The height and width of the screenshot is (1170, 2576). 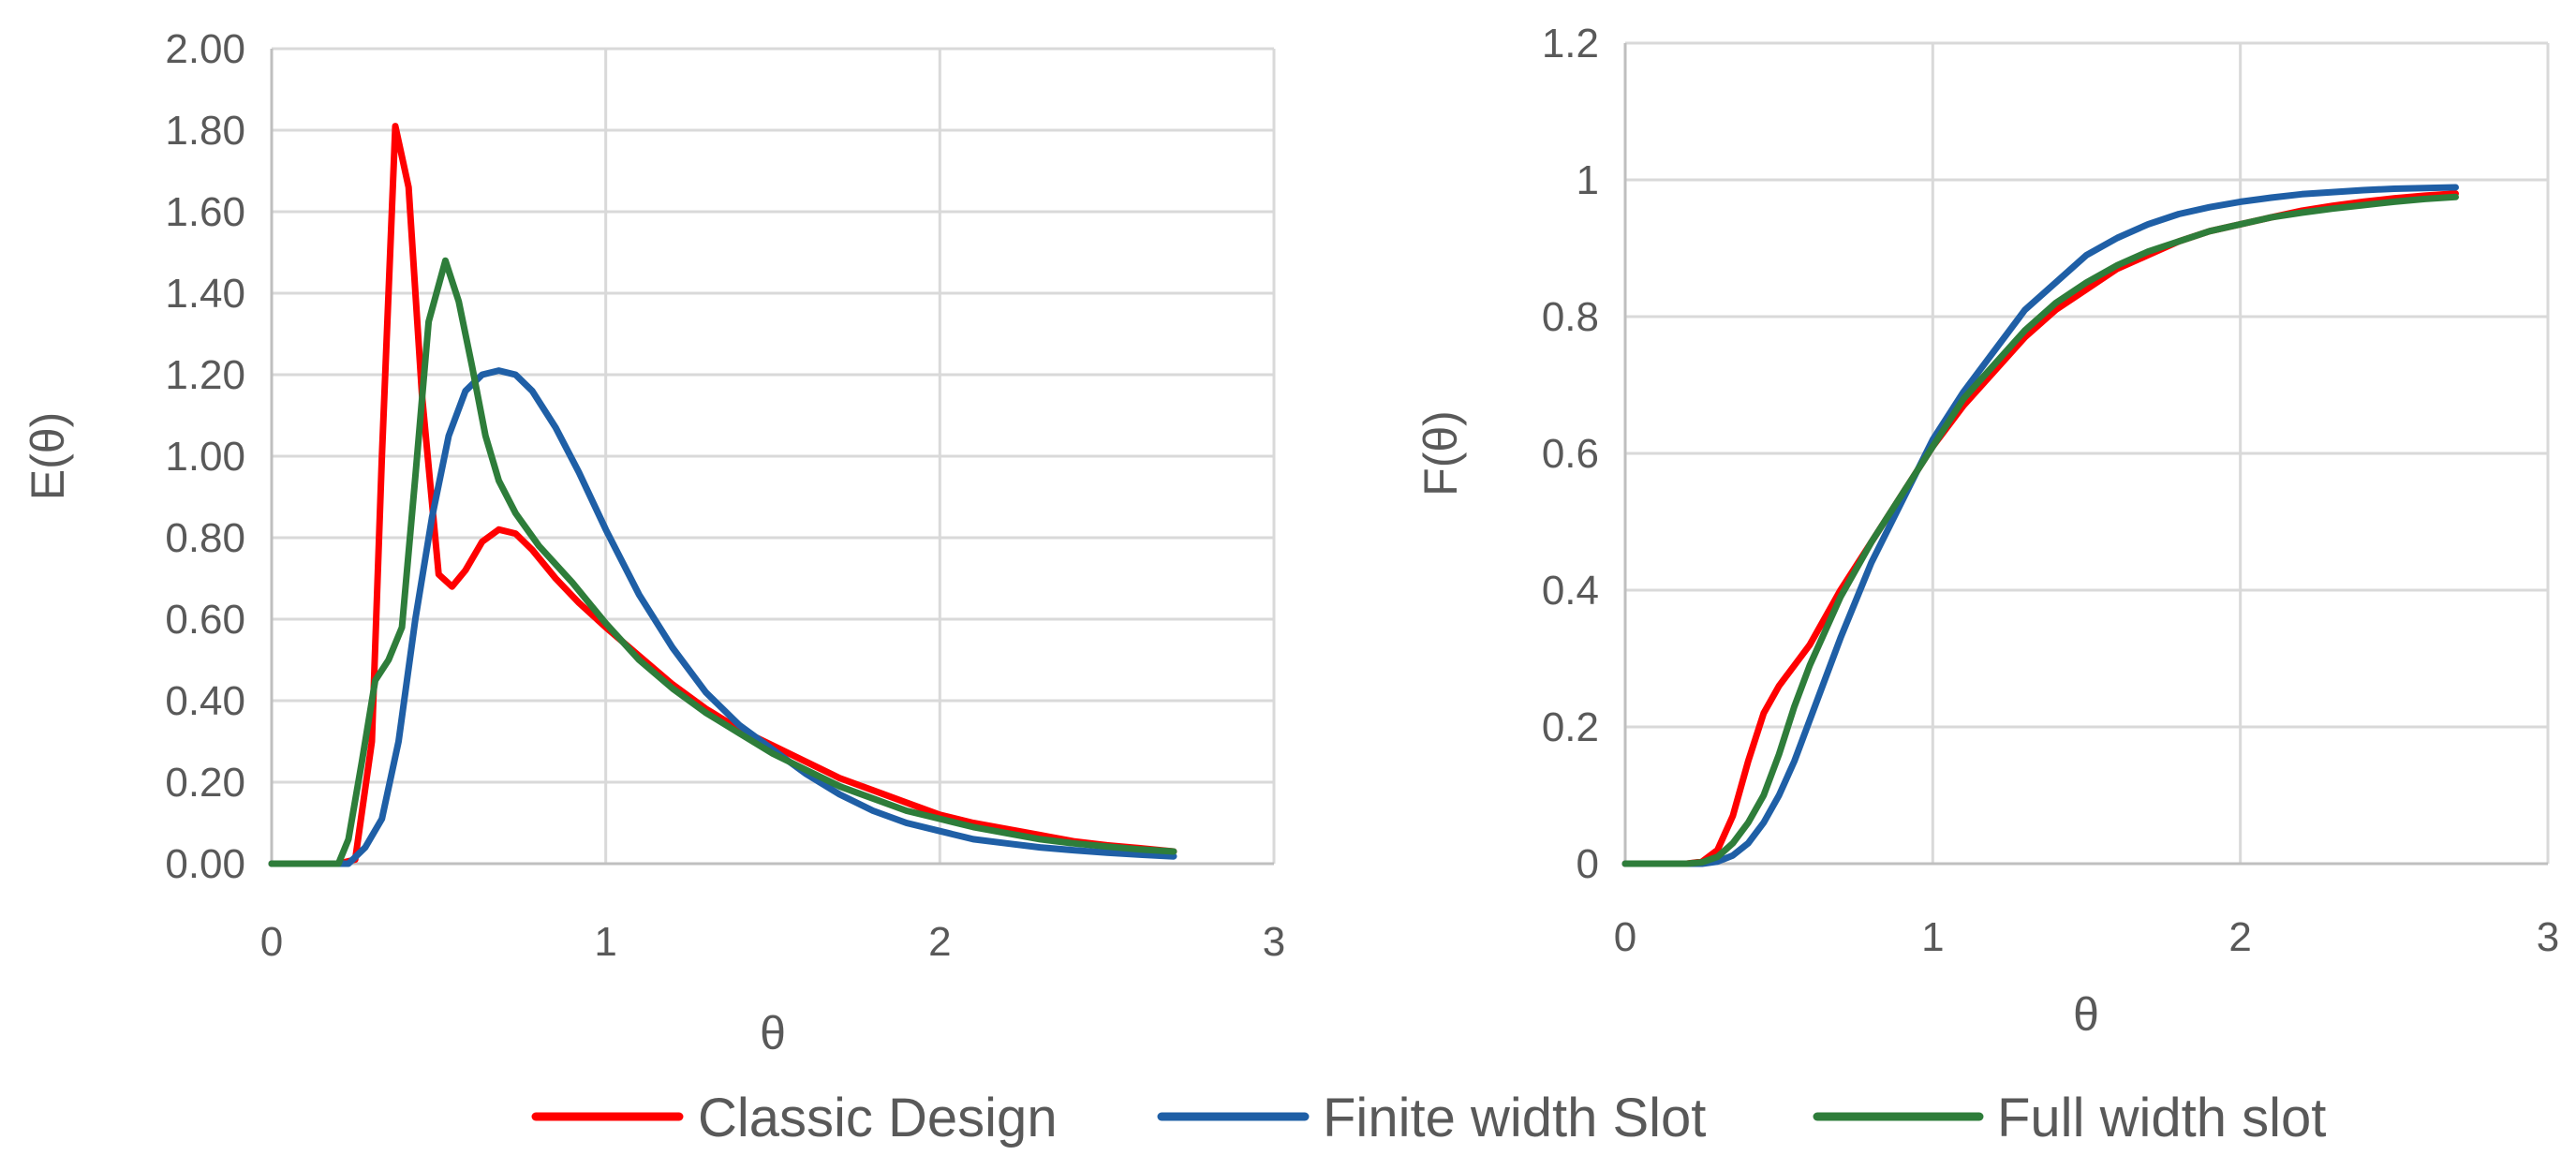 What do you see at coordinates (205, 701) in the screenshot?
I see `y-tick-label: 0.40` at bounding box center [205, 701].